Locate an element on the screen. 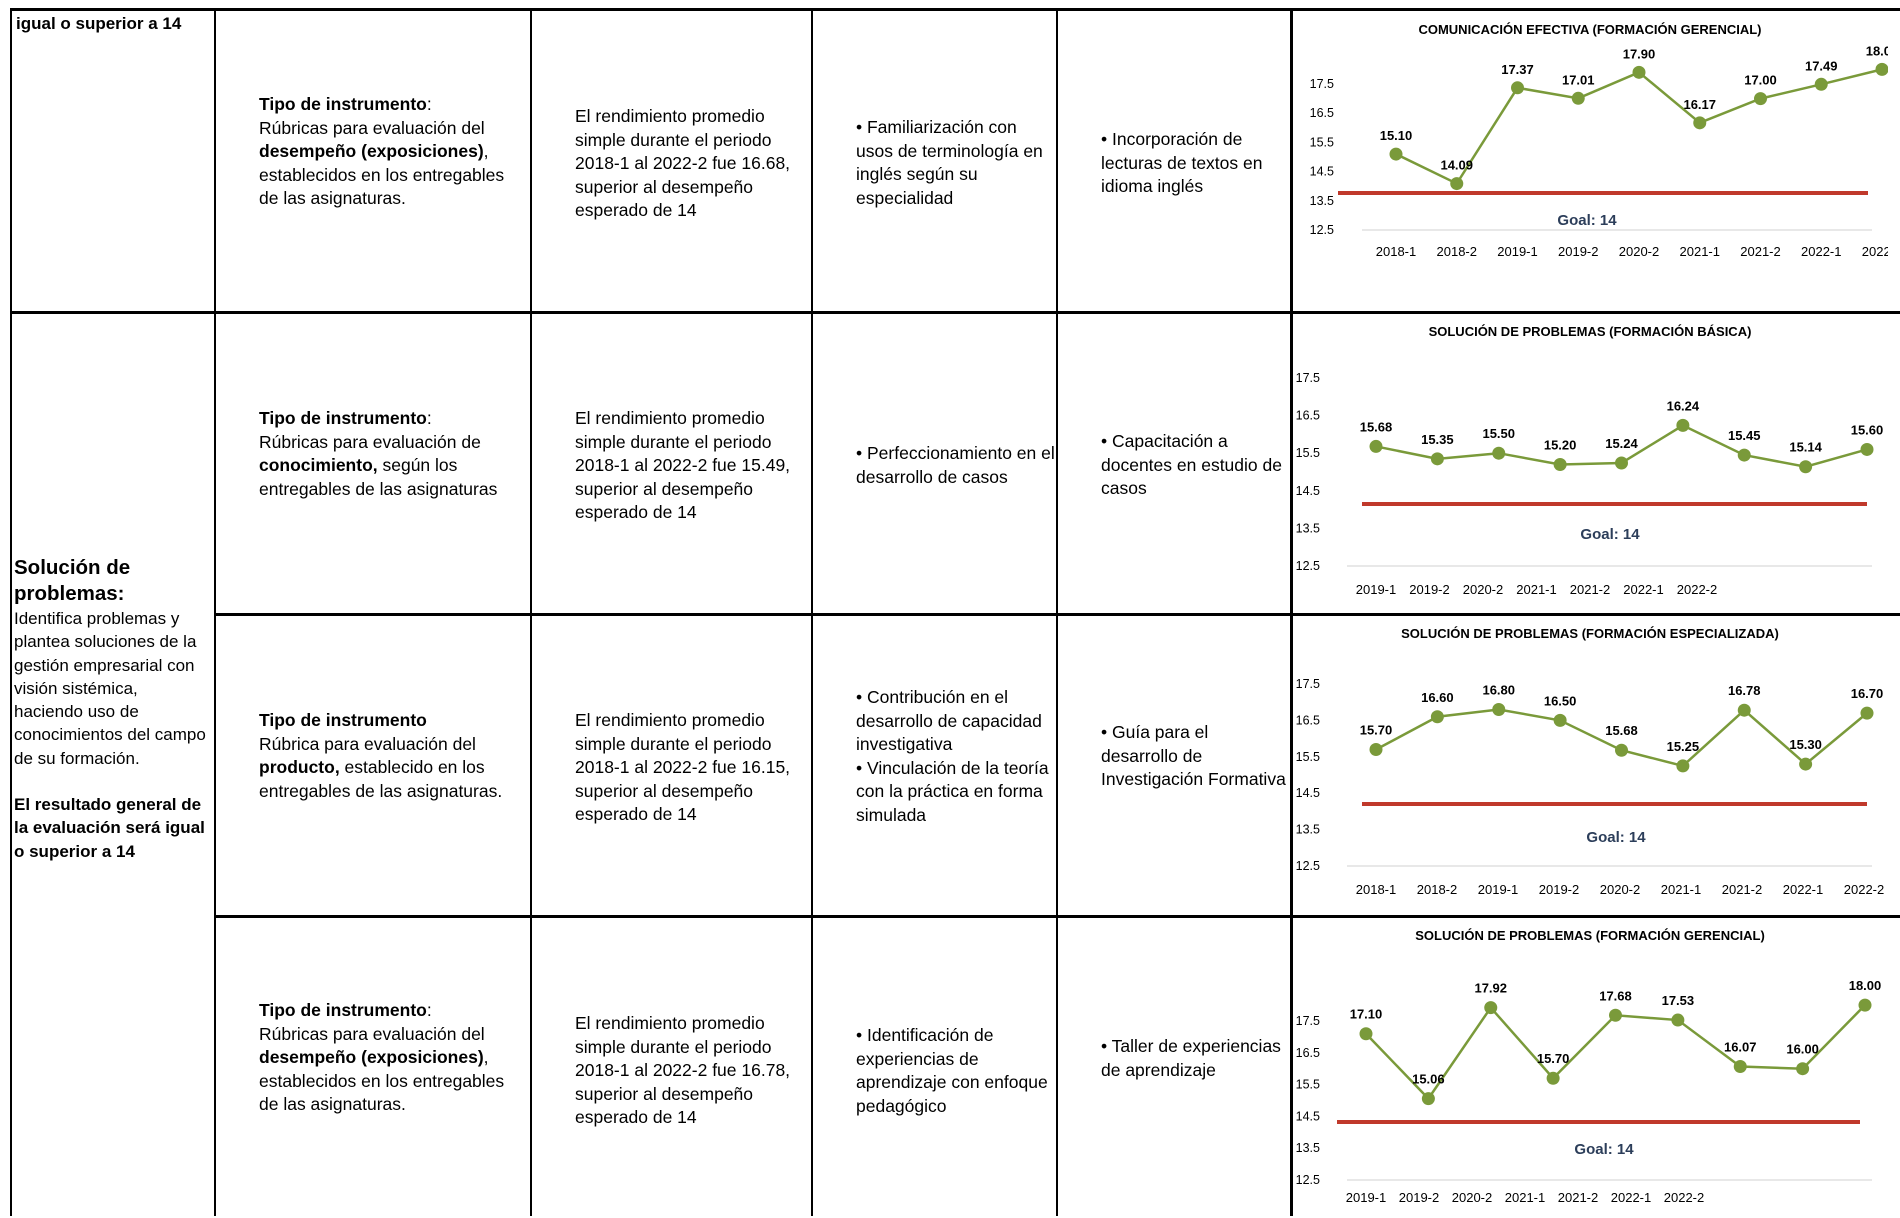 The height and width of the screenshot is (1218, 1900). data-label: 15.60 is located at coordinates (1867, 429).